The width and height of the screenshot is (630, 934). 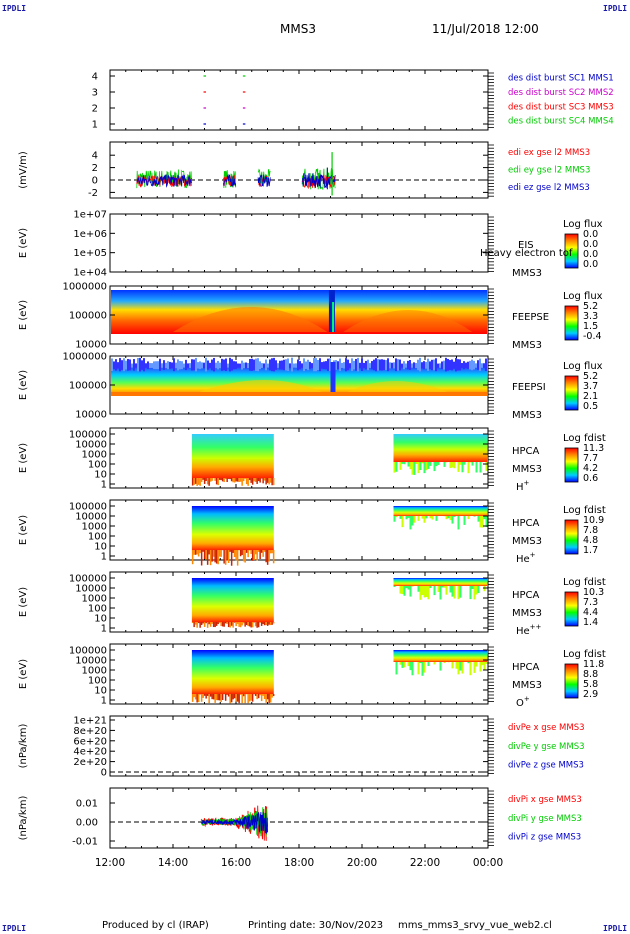 What do you see at coordinates (95, 77) in the screenshot?
I see `y-tick-label-burst: 4` at bounding box center [95, 77].